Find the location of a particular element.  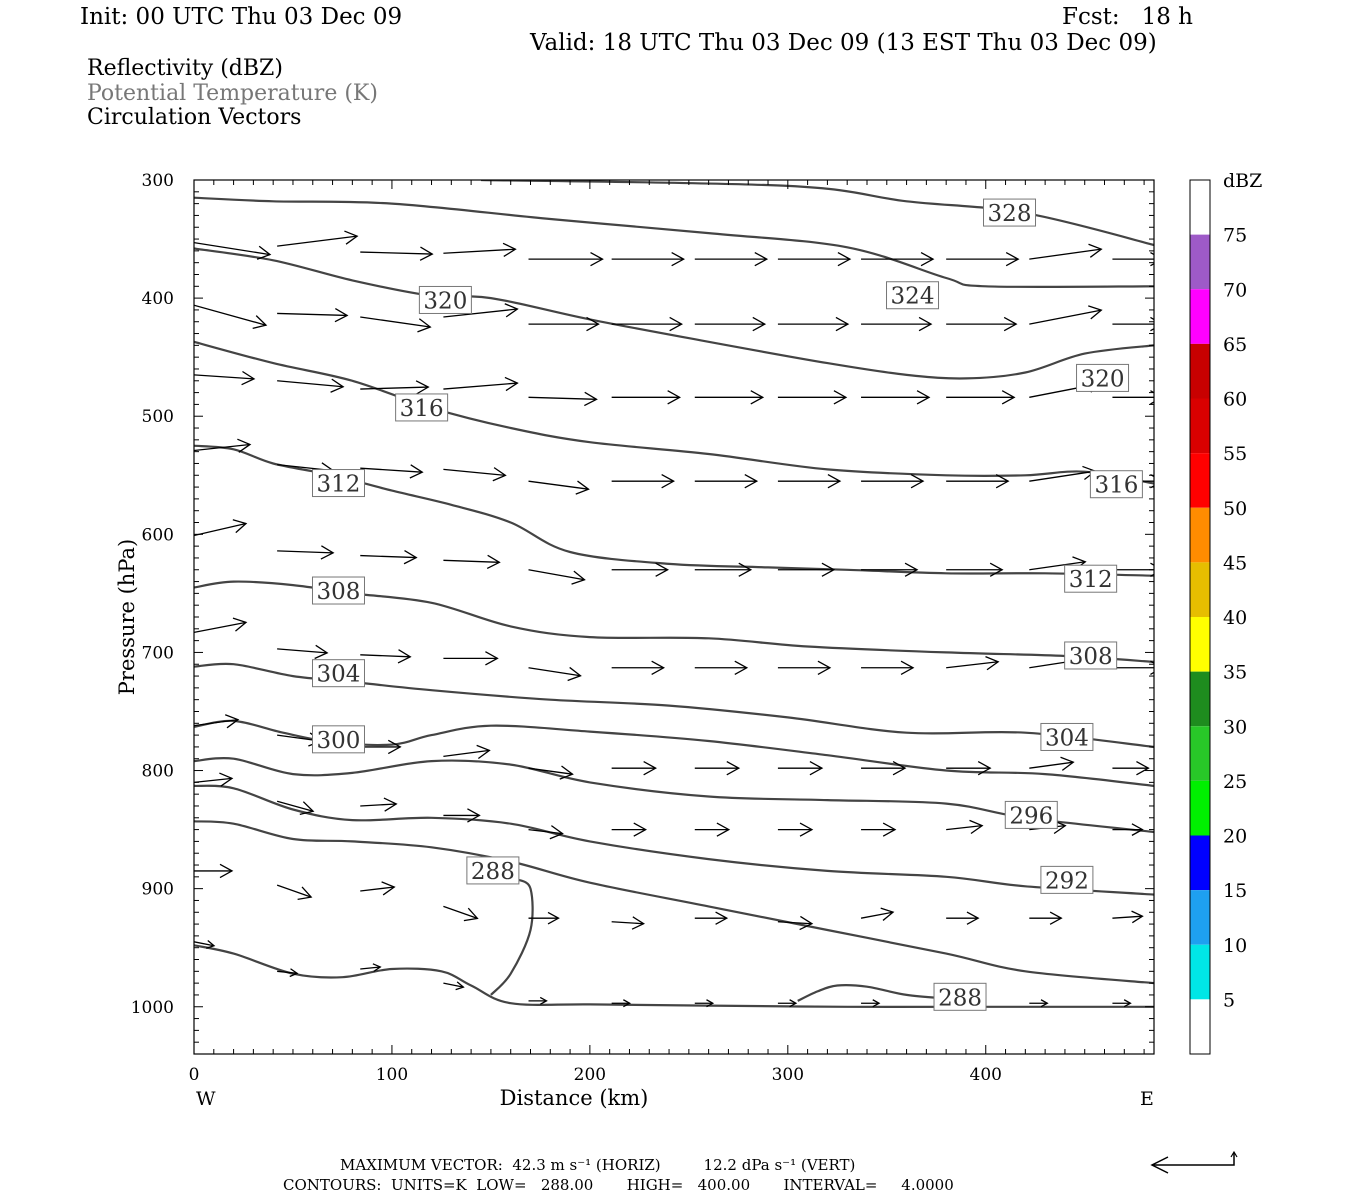

east-label: E is located at coordinates (1147, 1099).